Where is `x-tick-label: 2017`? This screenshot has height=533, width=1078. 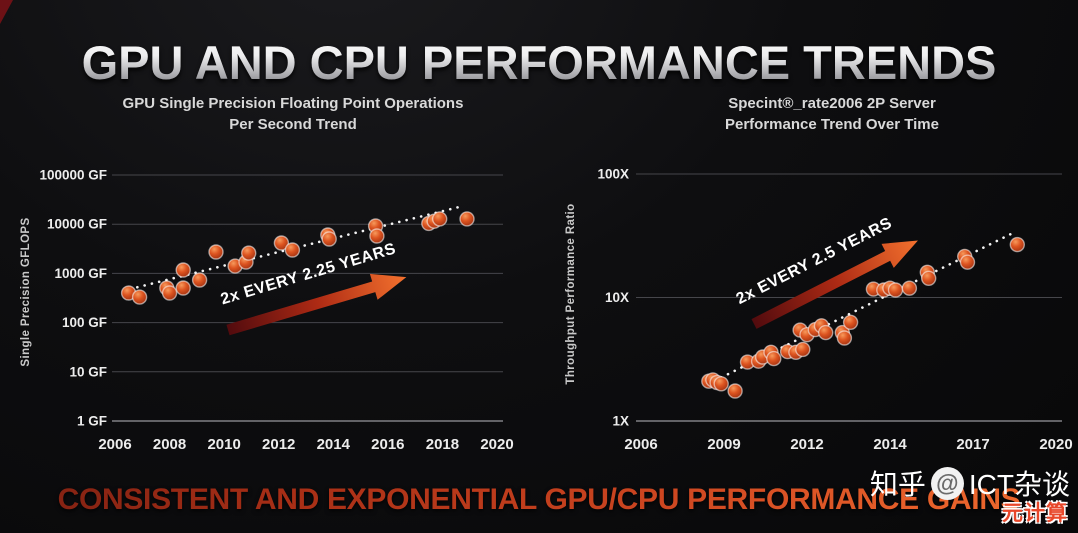 x-tick-label: 2017 is located at coordinates (972, 444).